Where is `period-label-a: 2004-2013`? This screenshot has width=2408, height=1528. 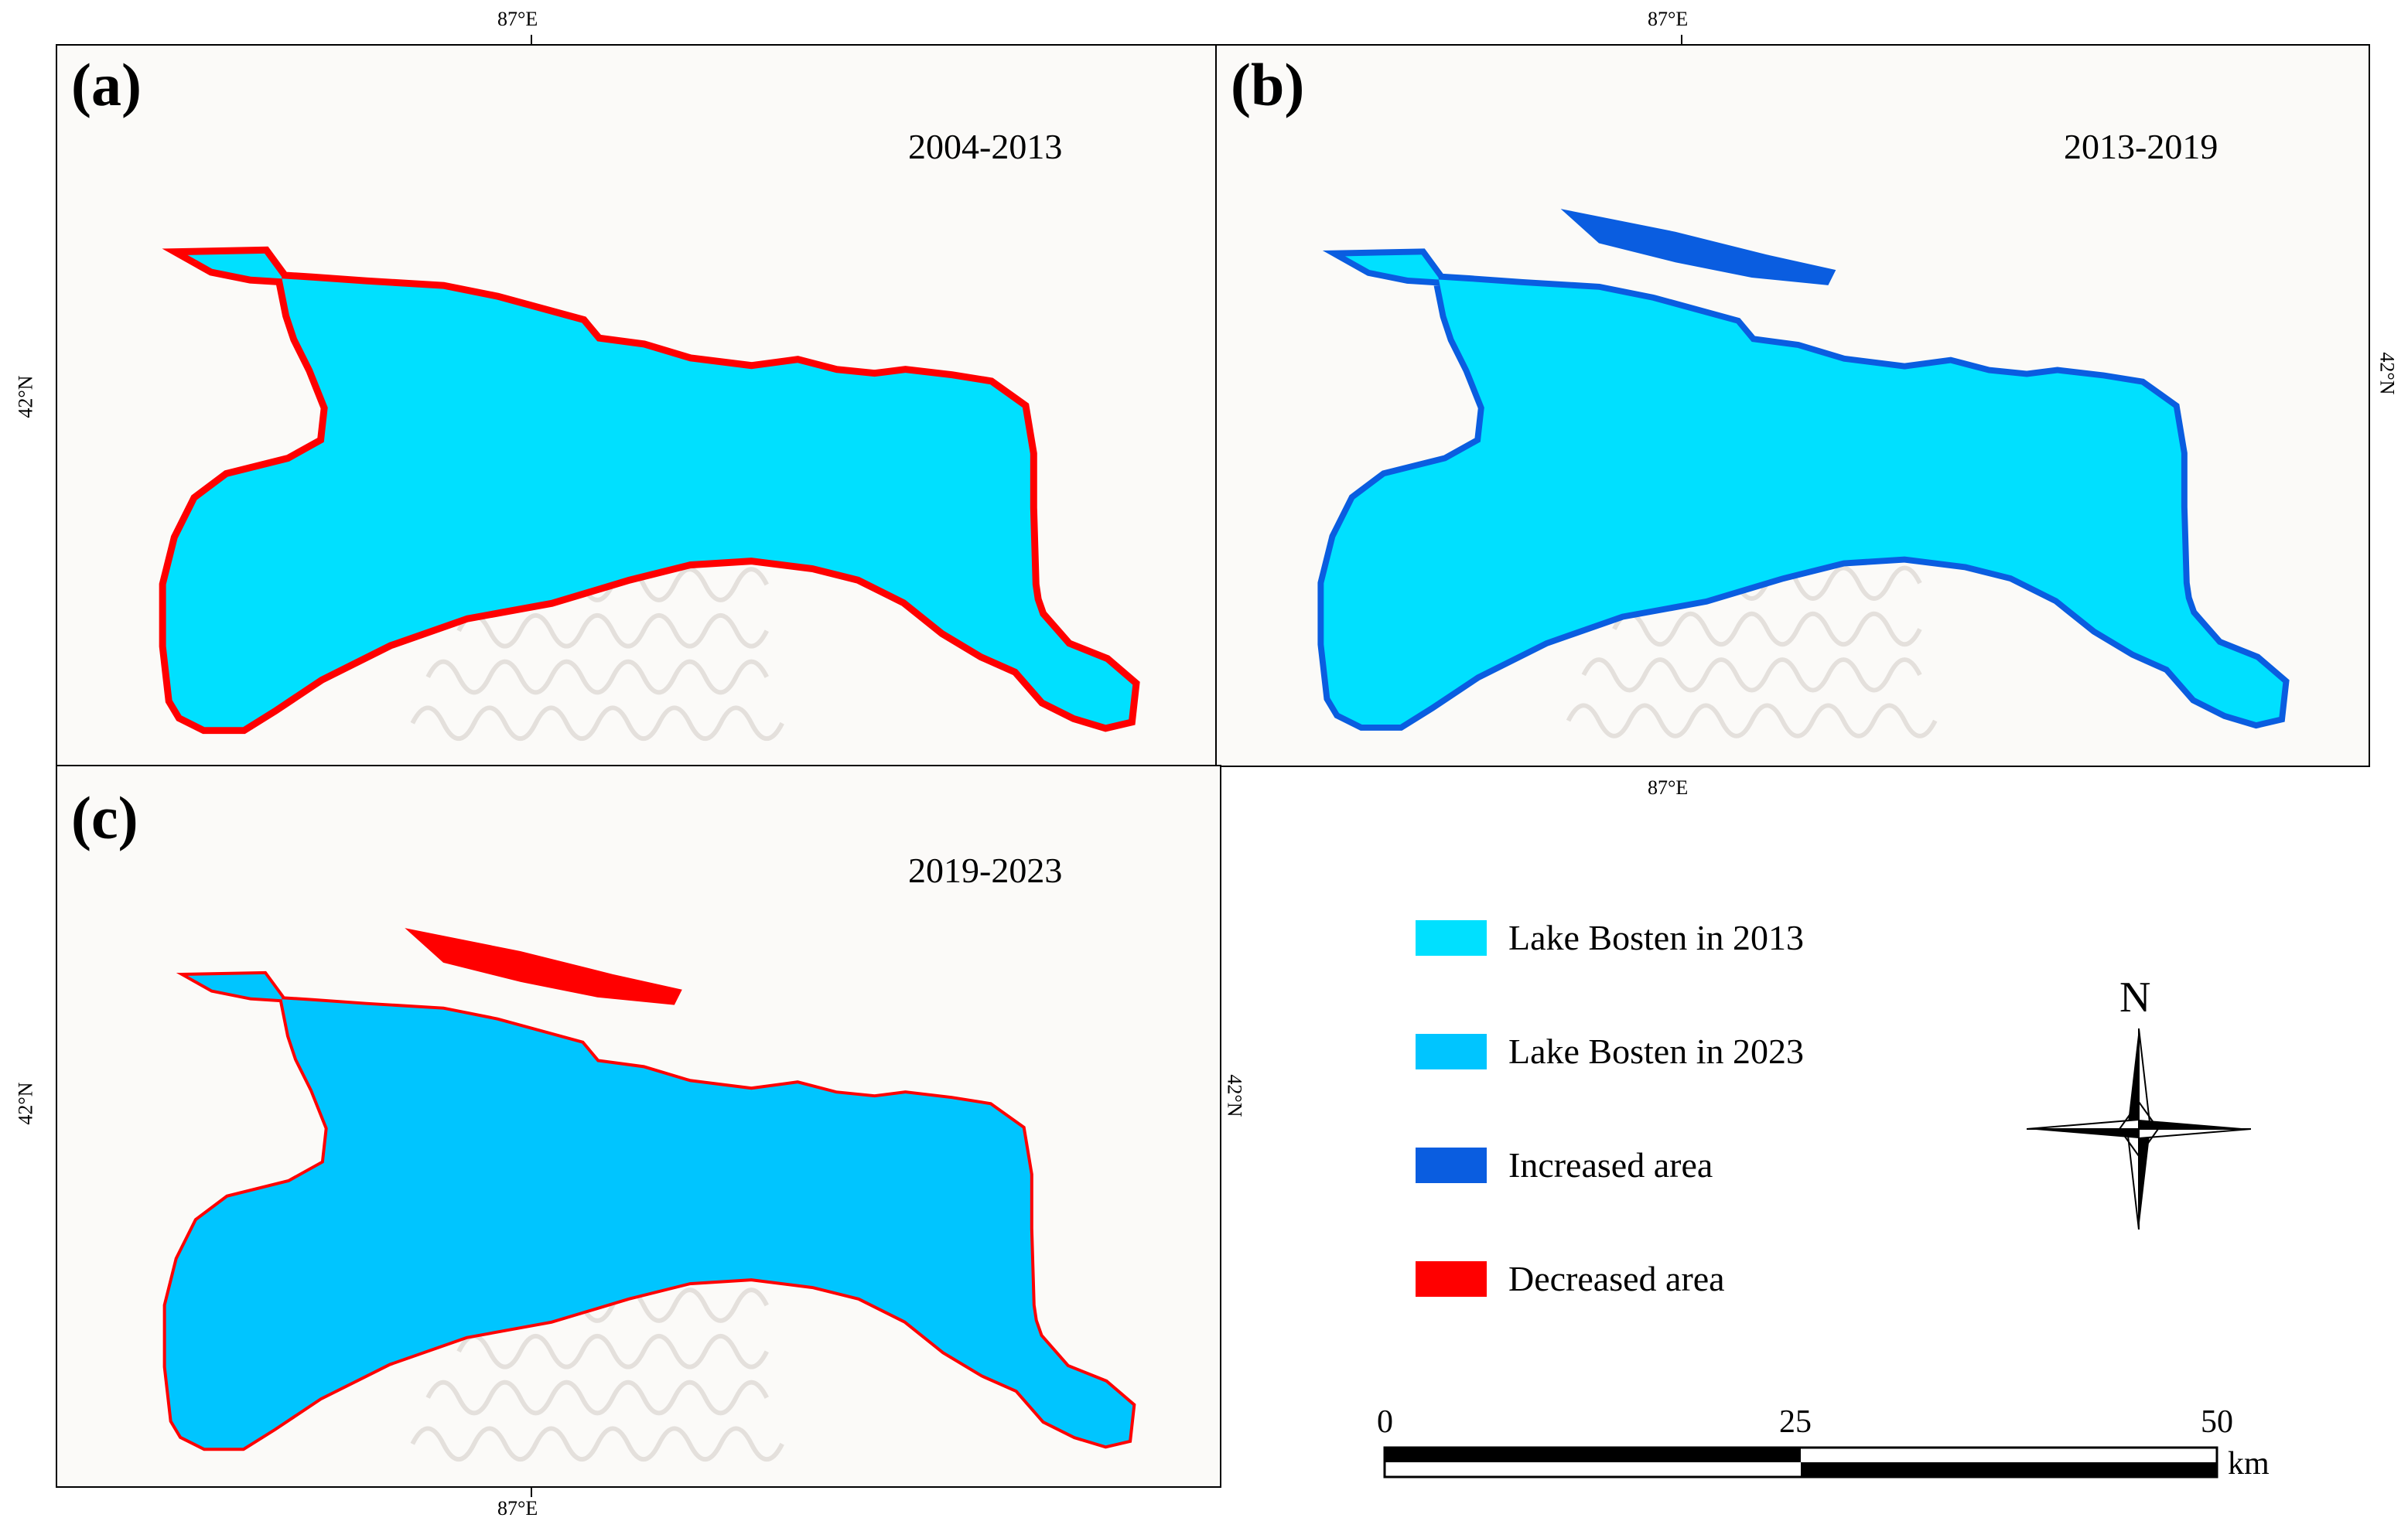 period-label-a: 2004-2013 is located at coordinates (986, 146).